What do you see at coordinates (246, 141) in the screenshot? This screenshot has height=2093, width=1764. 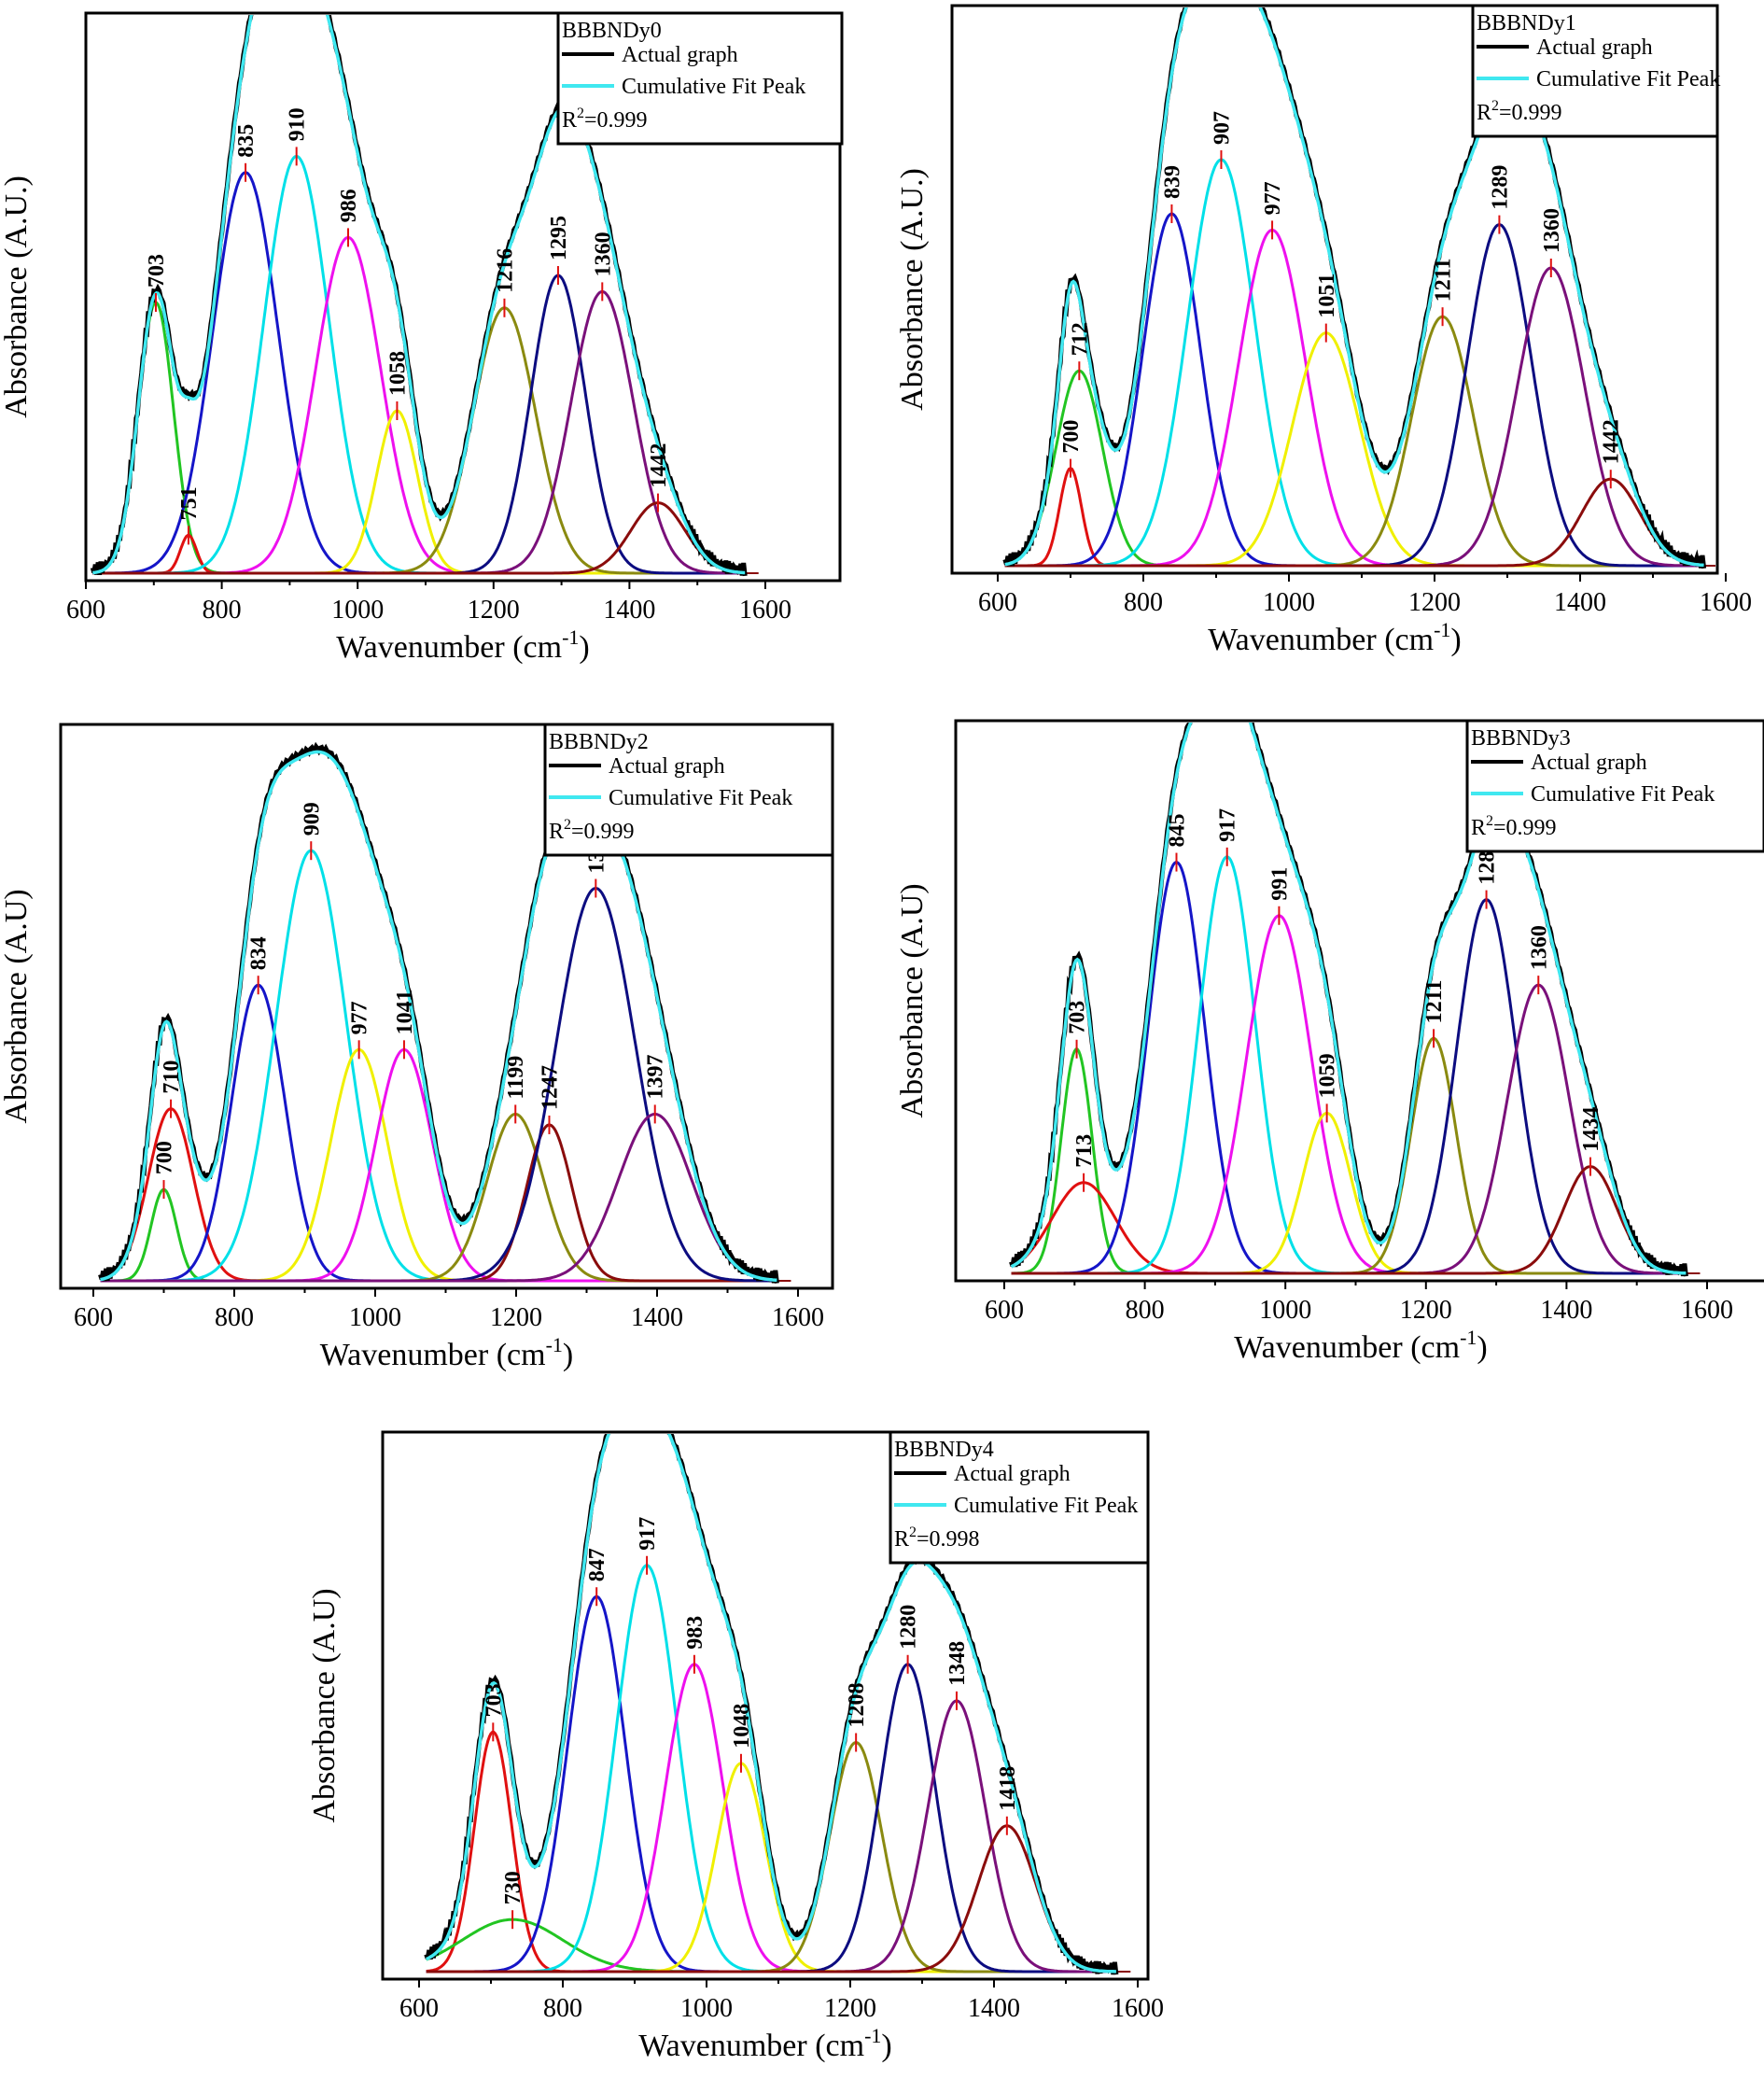 I see `peak-label-835: 835` at bounding box center [246, 141].